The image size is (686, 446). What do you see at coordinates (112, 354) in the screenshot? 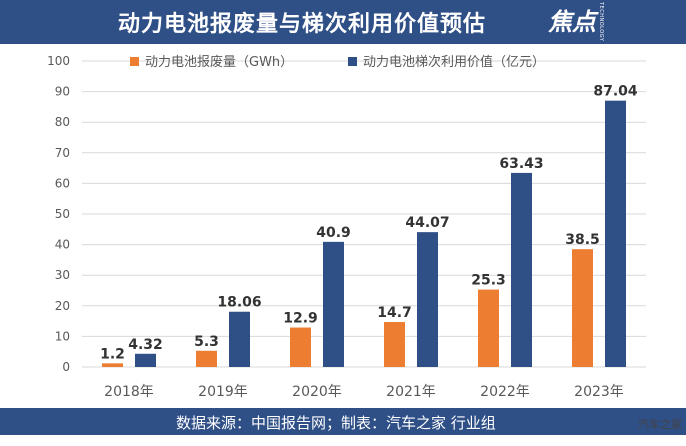
I see `data-label: 1.2` at bounding box center [112, 354].